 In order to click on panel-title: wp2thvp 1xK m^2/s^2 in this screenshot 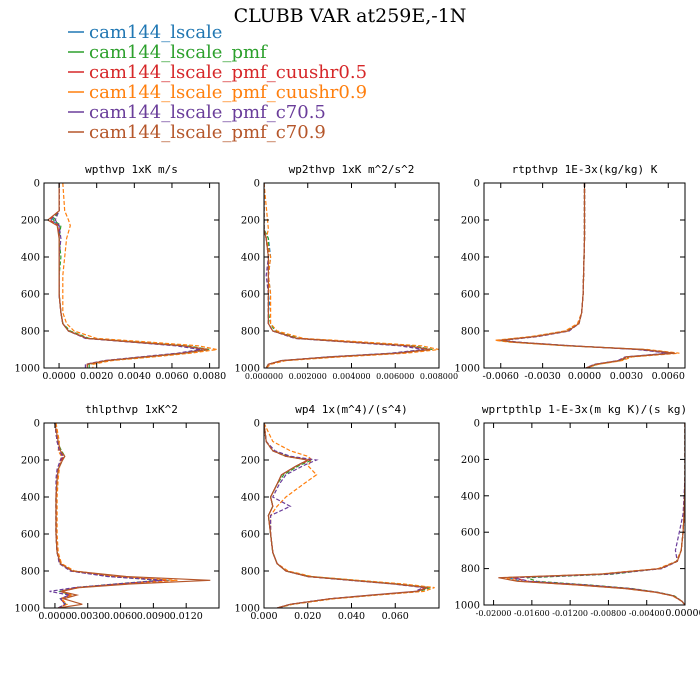, I will do `click(352, 169)`.